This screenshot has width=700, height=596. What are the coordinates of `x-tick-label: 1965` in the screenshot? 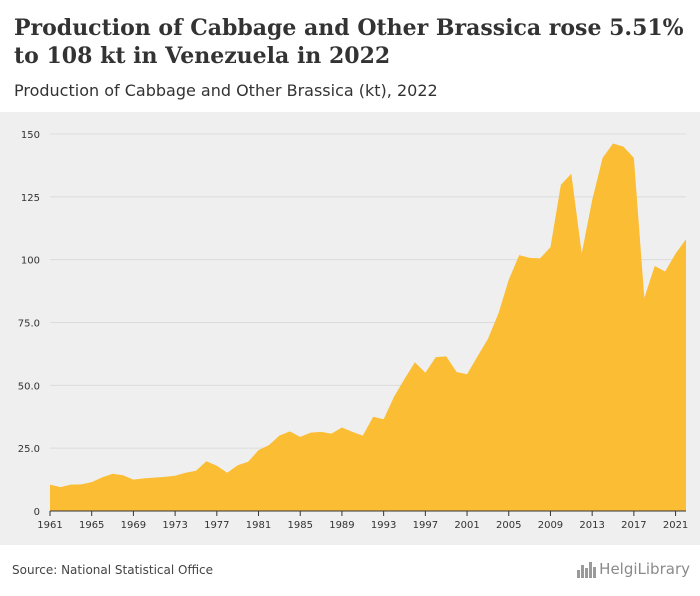 It's located at (91, 525).